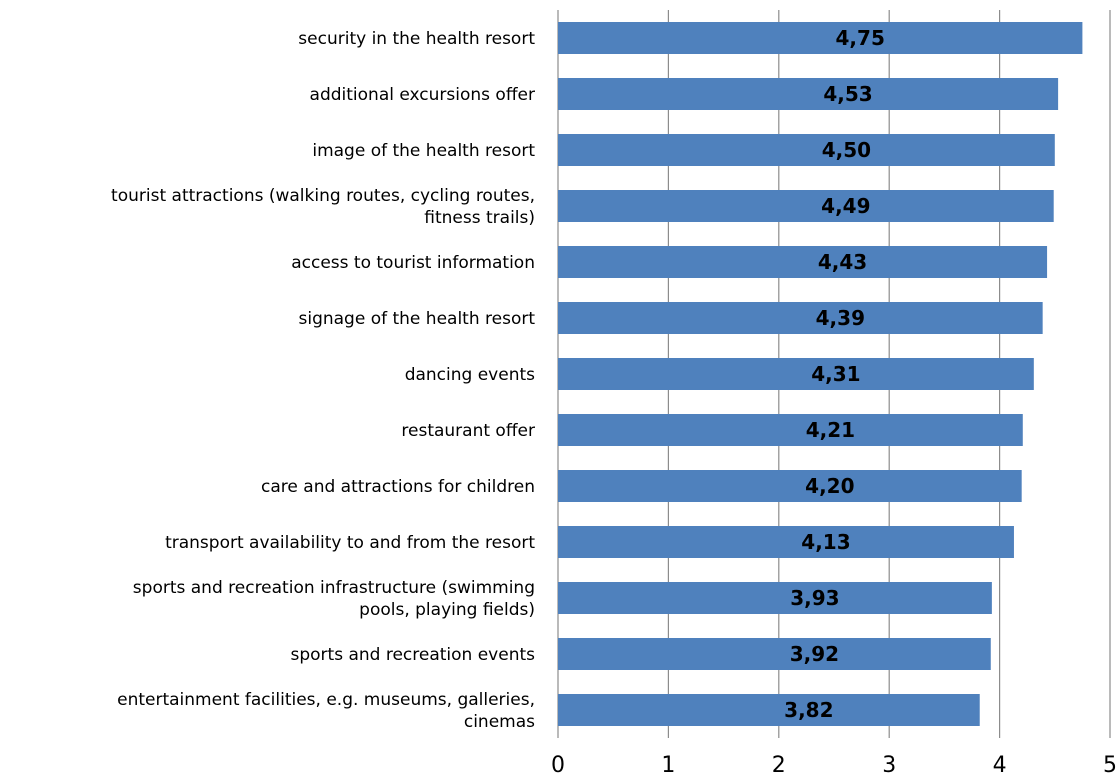 The width and height of the screenshot is (1120, 775). Describe the element at coordinates (499, 722) in the screenshot. I see `category-label-line: cinemas` at that location.